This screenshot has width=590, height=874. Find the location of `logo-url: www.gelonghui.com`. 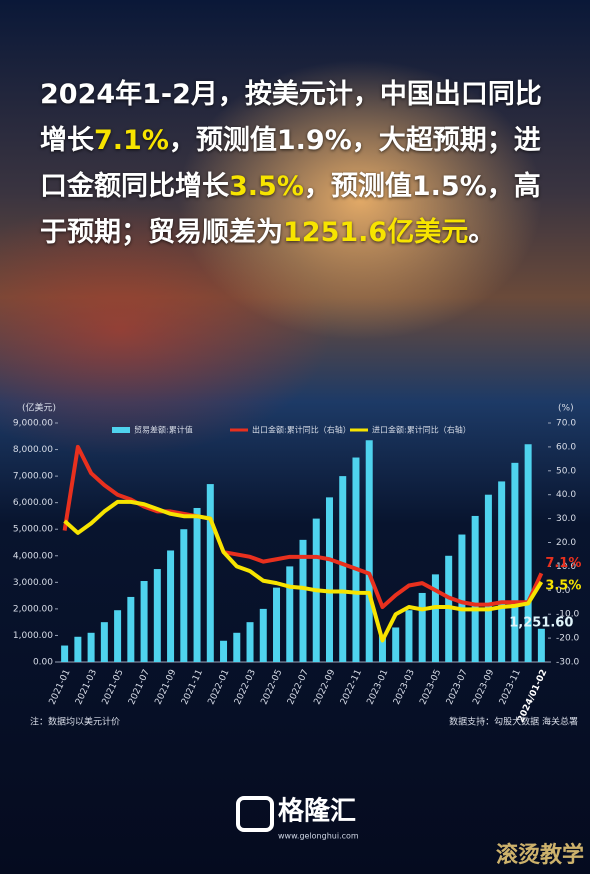

logo-url: www.gelonghui.com is located at coordinates (318, 836).